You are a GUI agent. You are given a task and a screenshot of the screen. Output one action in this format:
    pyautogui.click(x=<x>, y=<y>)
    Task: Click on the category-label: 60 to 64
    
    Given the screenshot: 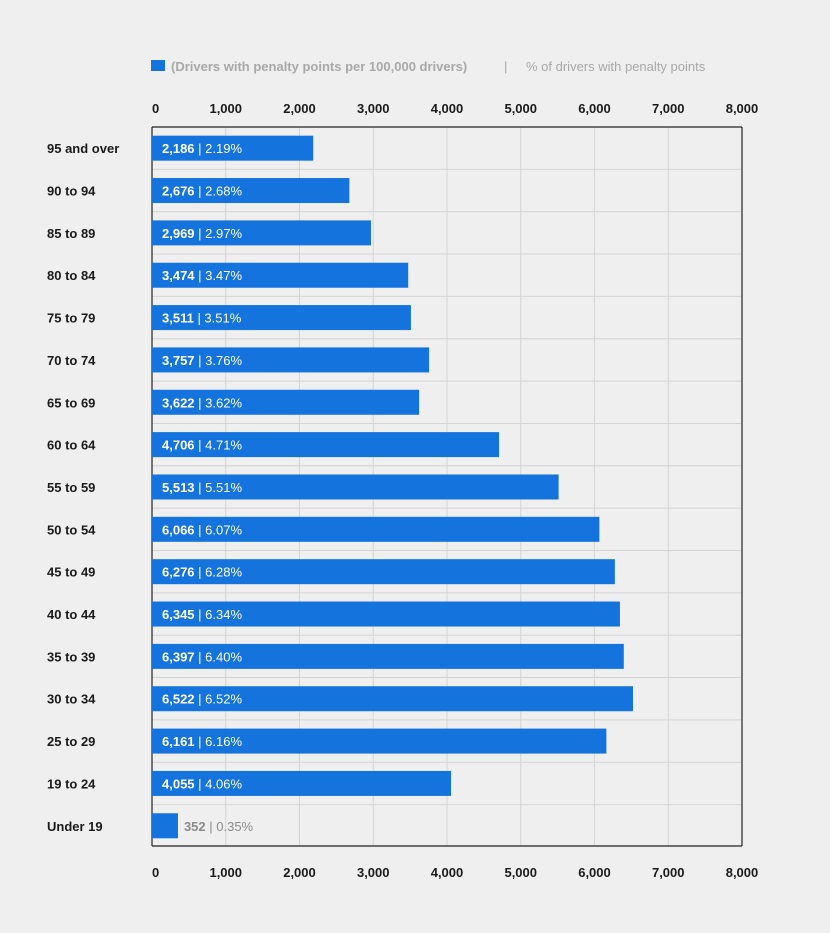 What is the action you would take?
    pyautogui.click(x=71, y=445)
    